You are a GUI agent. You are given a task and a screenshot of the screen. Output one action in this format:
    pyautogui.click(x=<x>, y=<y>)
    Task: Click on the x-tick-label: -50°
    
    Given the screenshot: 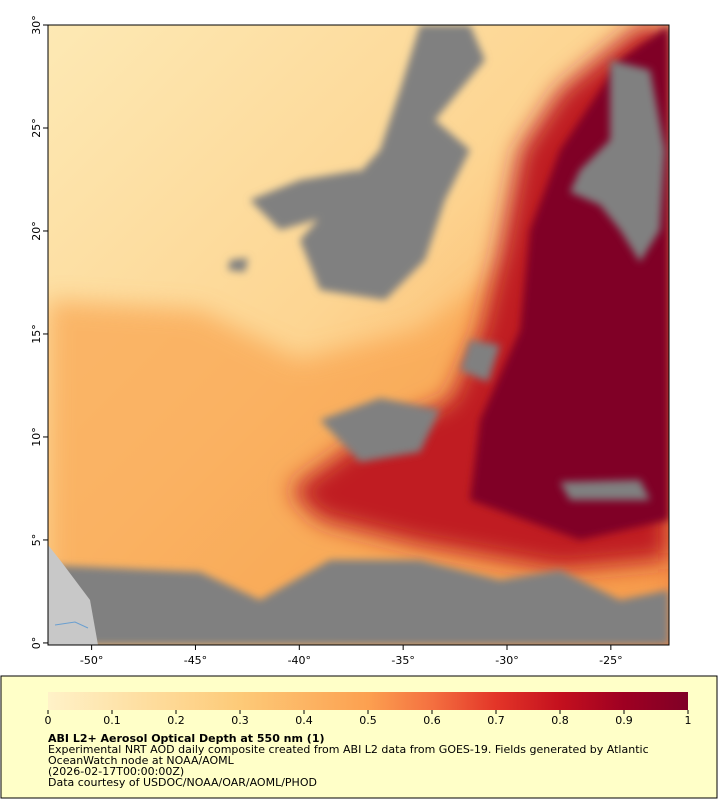 What is the action you would take?
    pyautogui.click(x=91, y=660)
    